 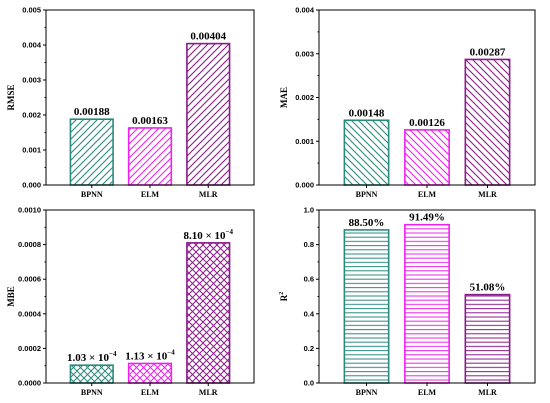 What do you see at coordinates (488, 52) in the screenshot?
I see `data-label-mae-mlr: 0.00287` at bounding box center [488, 52].